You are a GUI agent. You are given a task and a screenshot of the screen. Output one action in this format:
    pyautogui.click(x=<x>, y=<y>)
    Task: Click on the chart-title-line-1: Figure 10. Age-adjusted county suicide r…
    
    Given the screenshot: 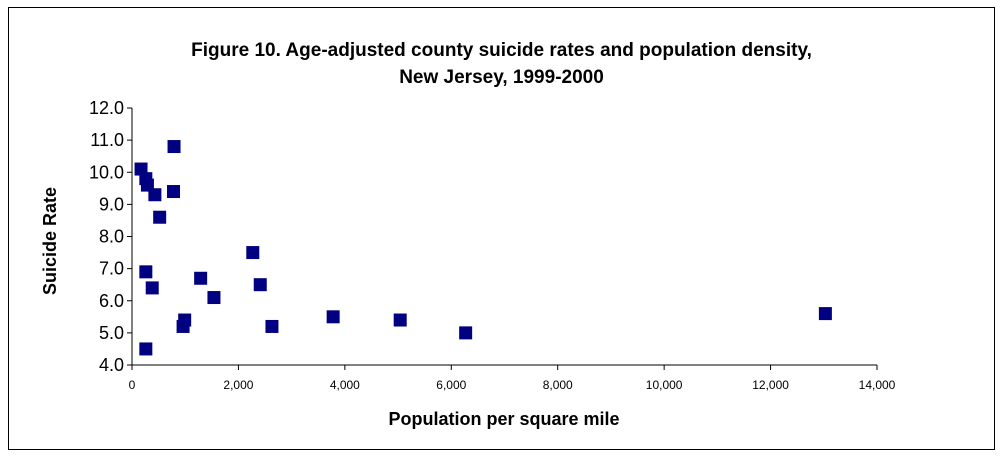 What is the action you would take?
    pyautogui.click(x=501, y=50)
    